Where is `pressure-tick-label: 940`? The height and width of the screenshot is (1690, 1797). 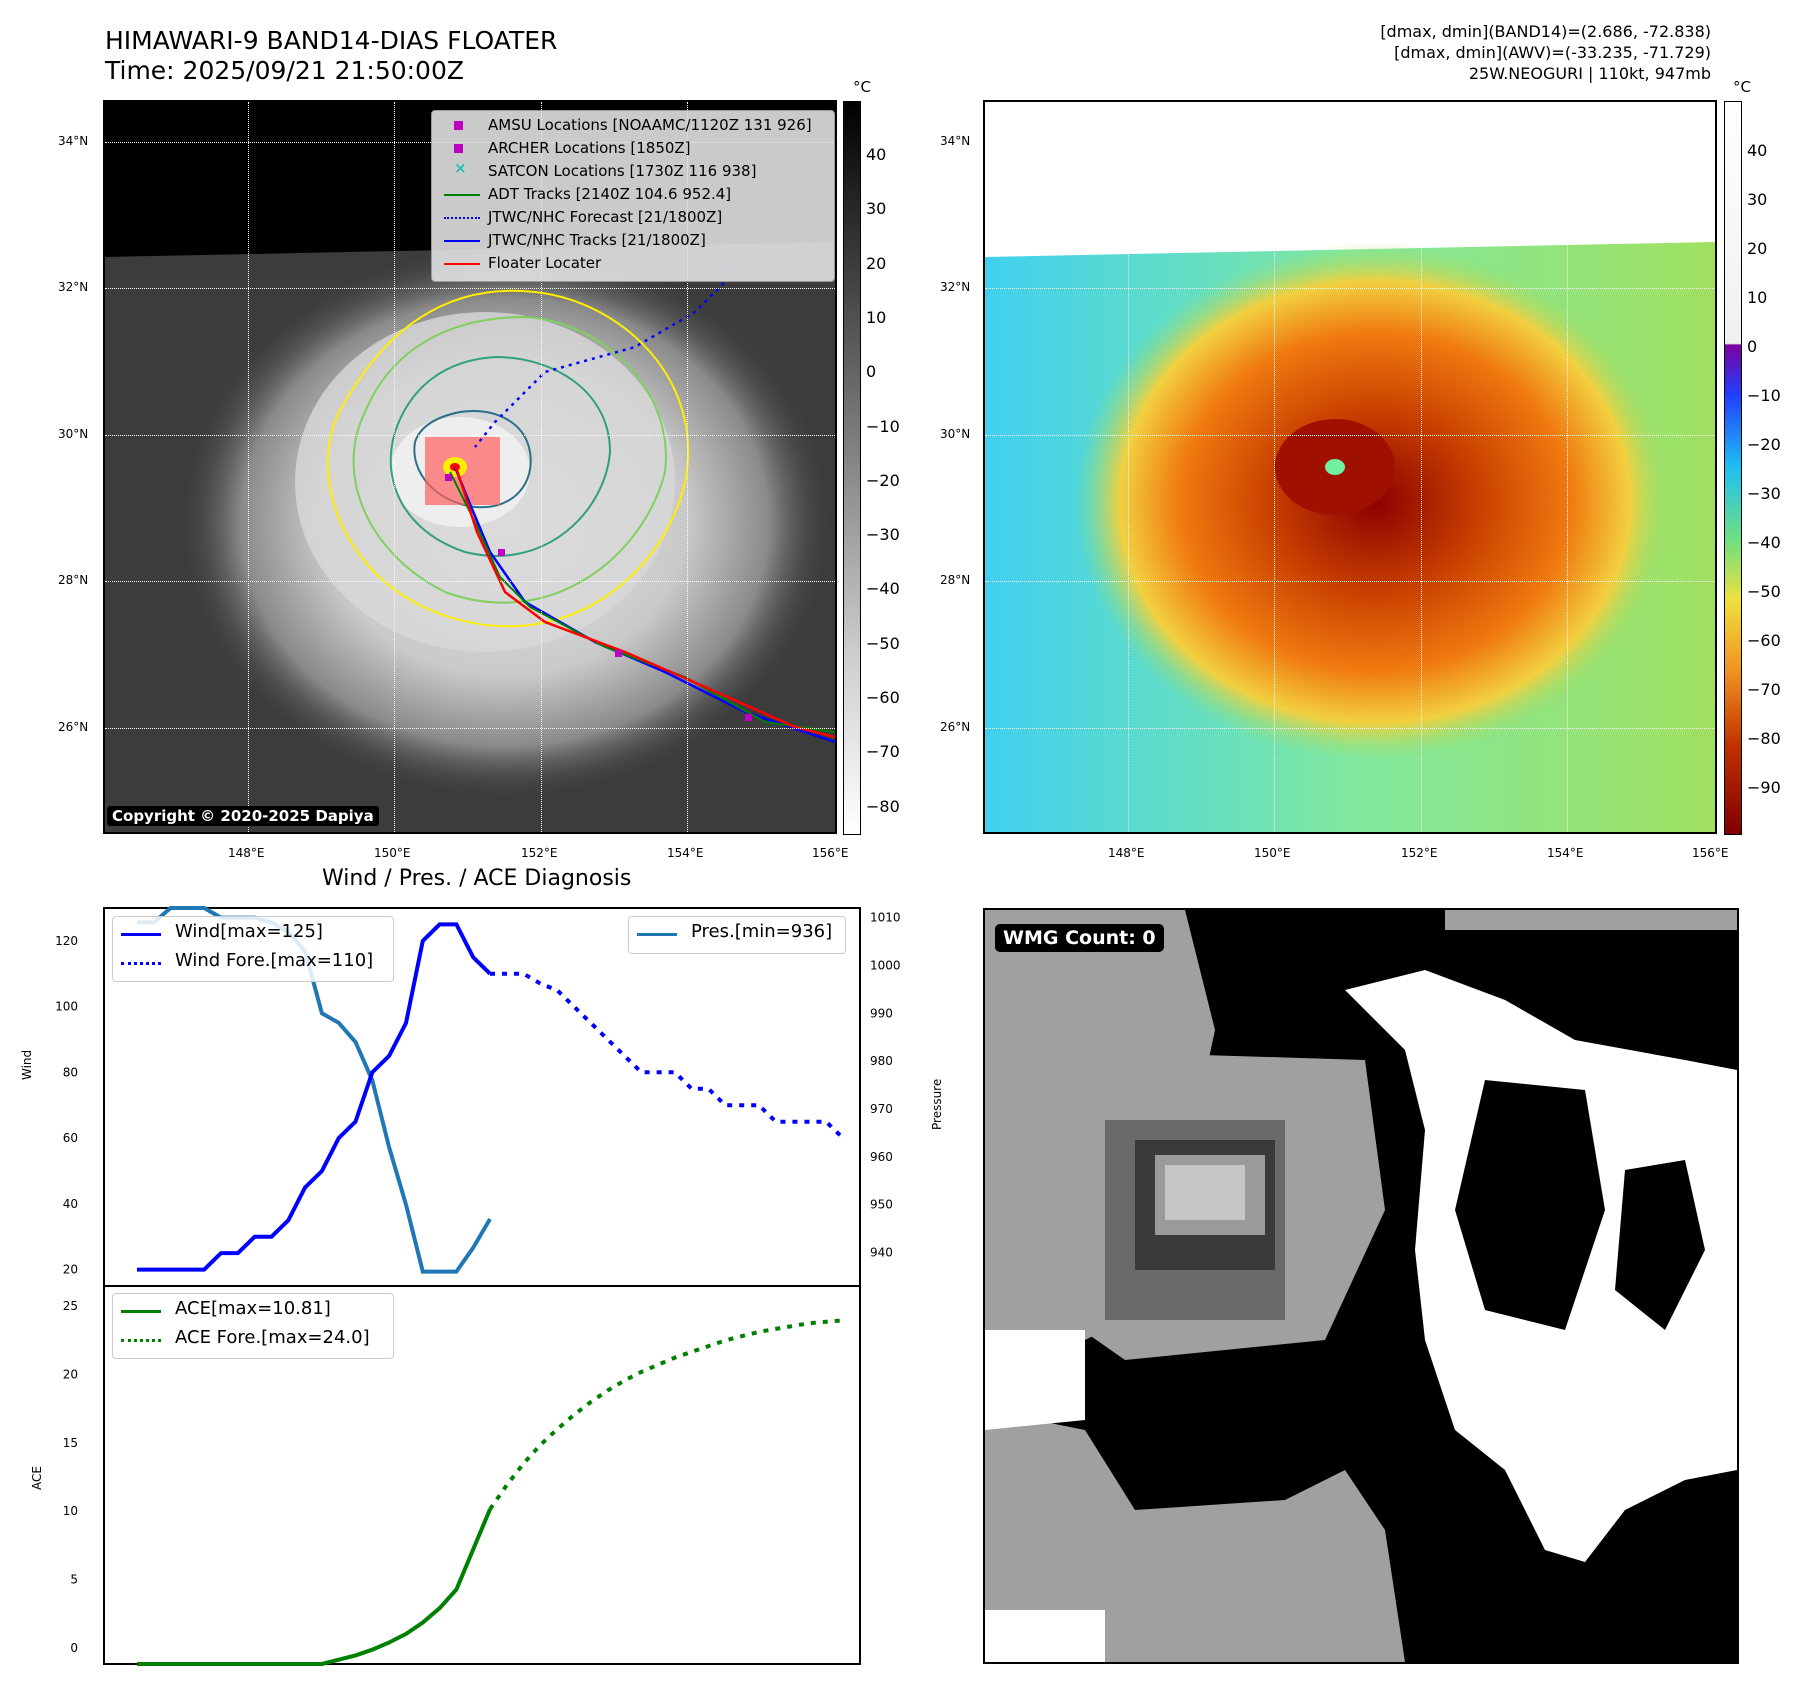 pressure-tick-label: 940 is located at coordinates (881, 1253).